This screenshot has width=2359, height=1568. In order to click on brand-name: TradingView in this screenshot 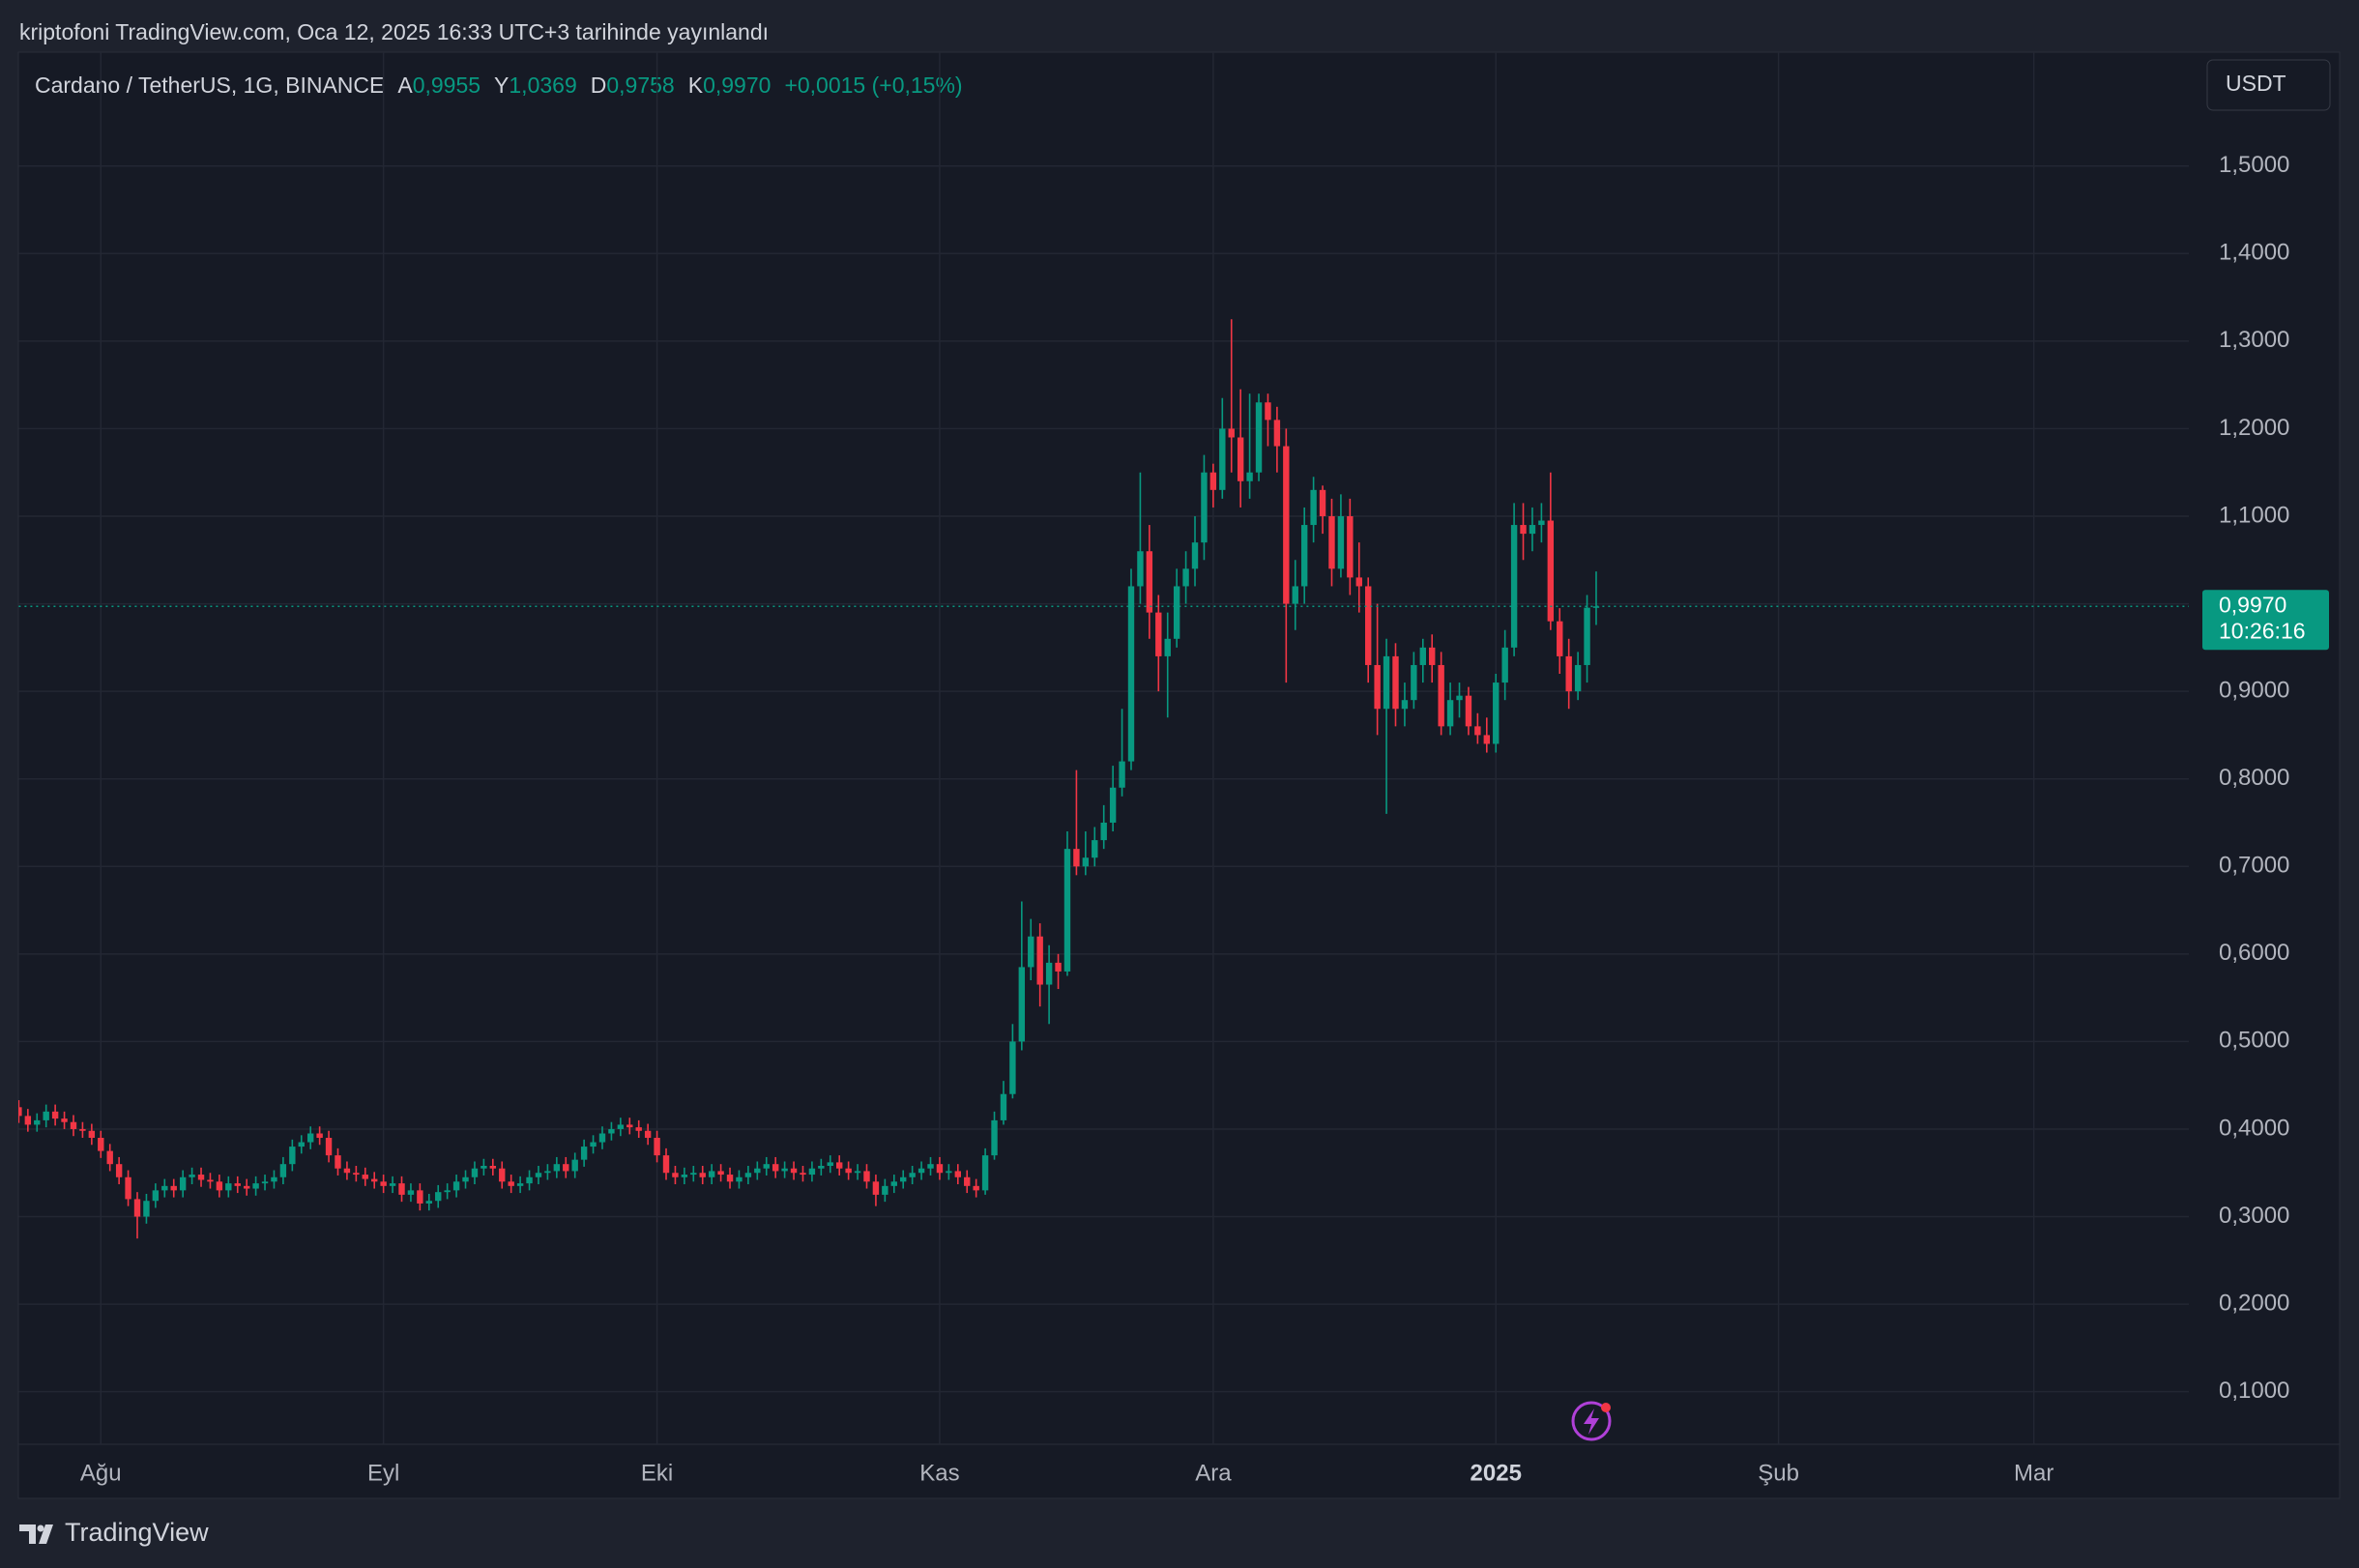, I will do `click(137, 1532)`.